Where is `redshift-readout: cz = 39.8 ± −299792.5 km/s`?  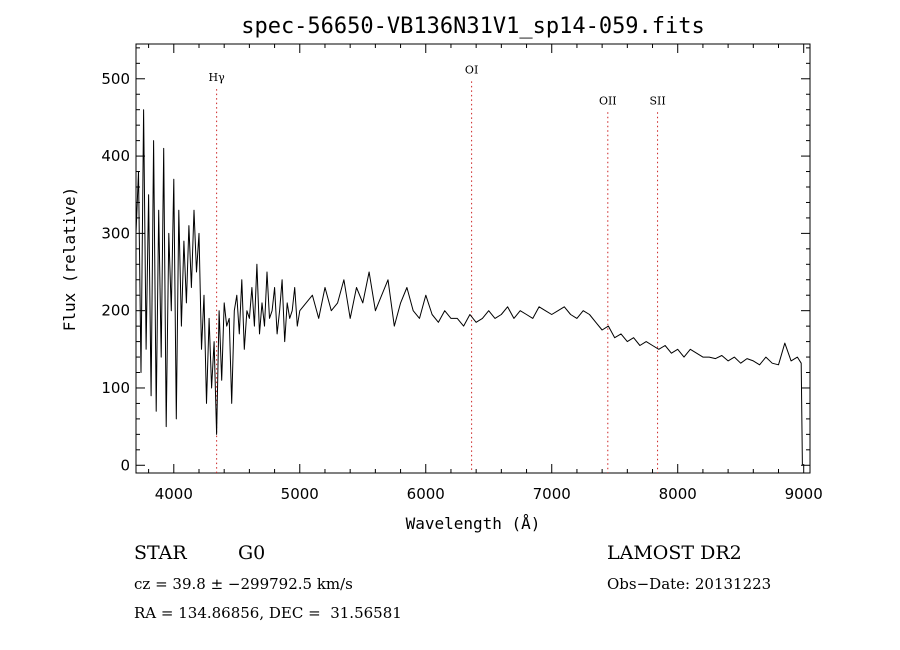 redshift-readout: cz = 39.8 ± −299792.5 km/s is located at coordinates (243, 584).